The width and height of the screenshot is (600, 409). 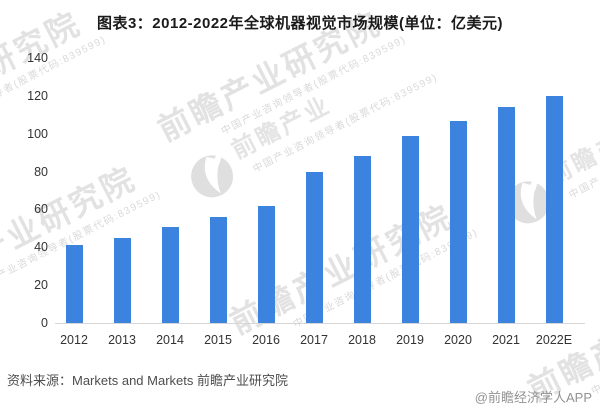 I want to click on x-axis-label-2015: 2015, so click(x=218, y=340).